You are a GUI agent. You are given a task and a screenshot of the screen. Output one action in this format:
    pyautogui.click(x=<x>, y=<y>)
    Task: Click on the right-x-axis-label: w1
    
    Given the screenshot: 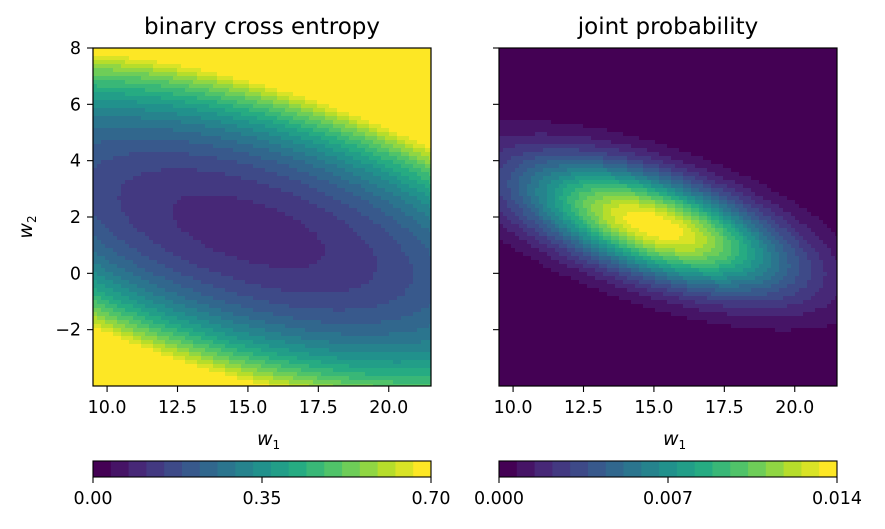 What is the action you would take?
    pyautogui.click(x=674, y=440)
    